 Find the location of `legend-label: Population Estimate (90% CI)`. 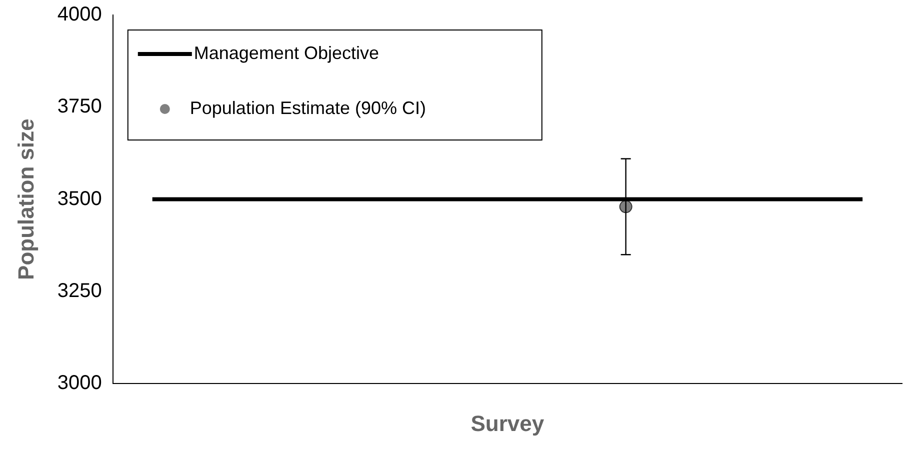

legend-label: Population Estimate (90% CI) is located at coordinates (308, 108).